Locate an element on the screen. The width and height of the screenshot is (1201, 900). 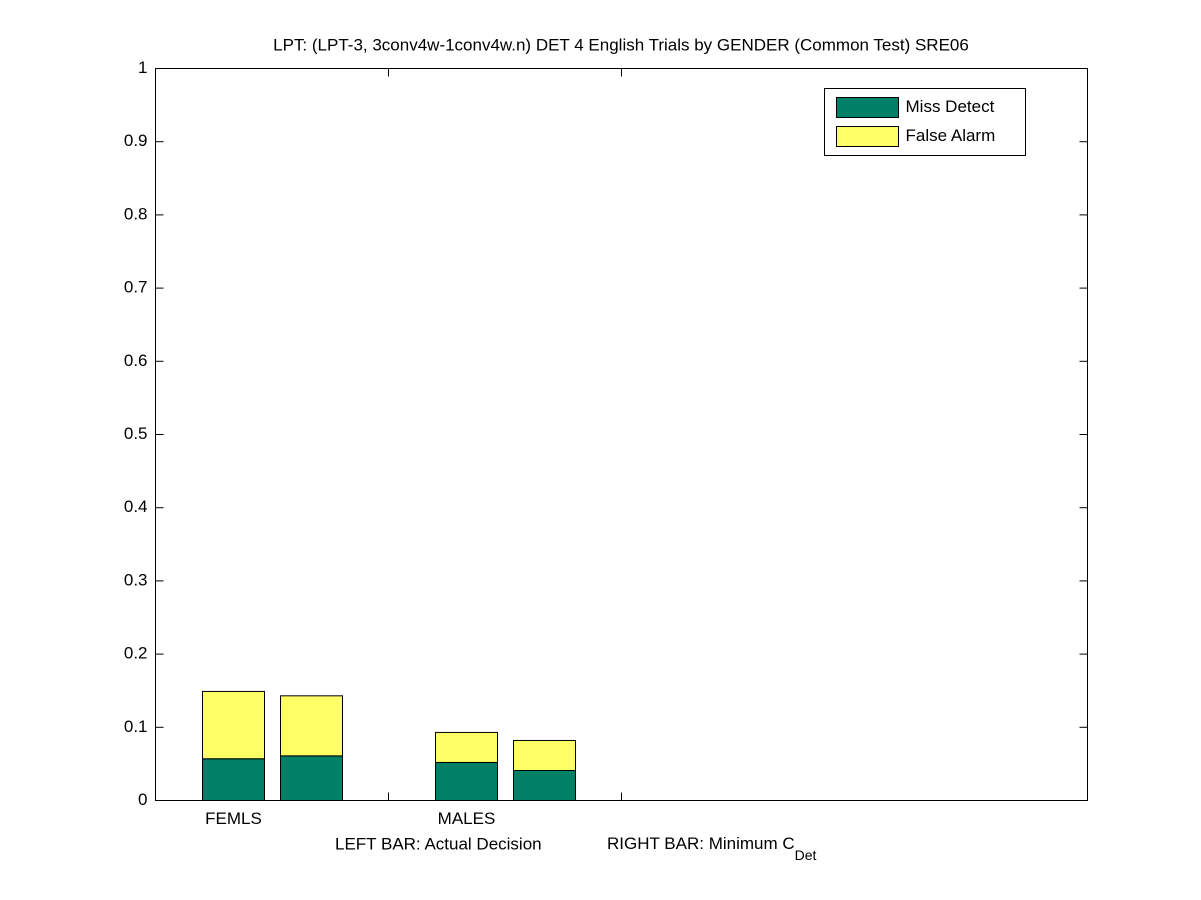
y-tick-label: 0.3 is located at coordinates (136, 579).